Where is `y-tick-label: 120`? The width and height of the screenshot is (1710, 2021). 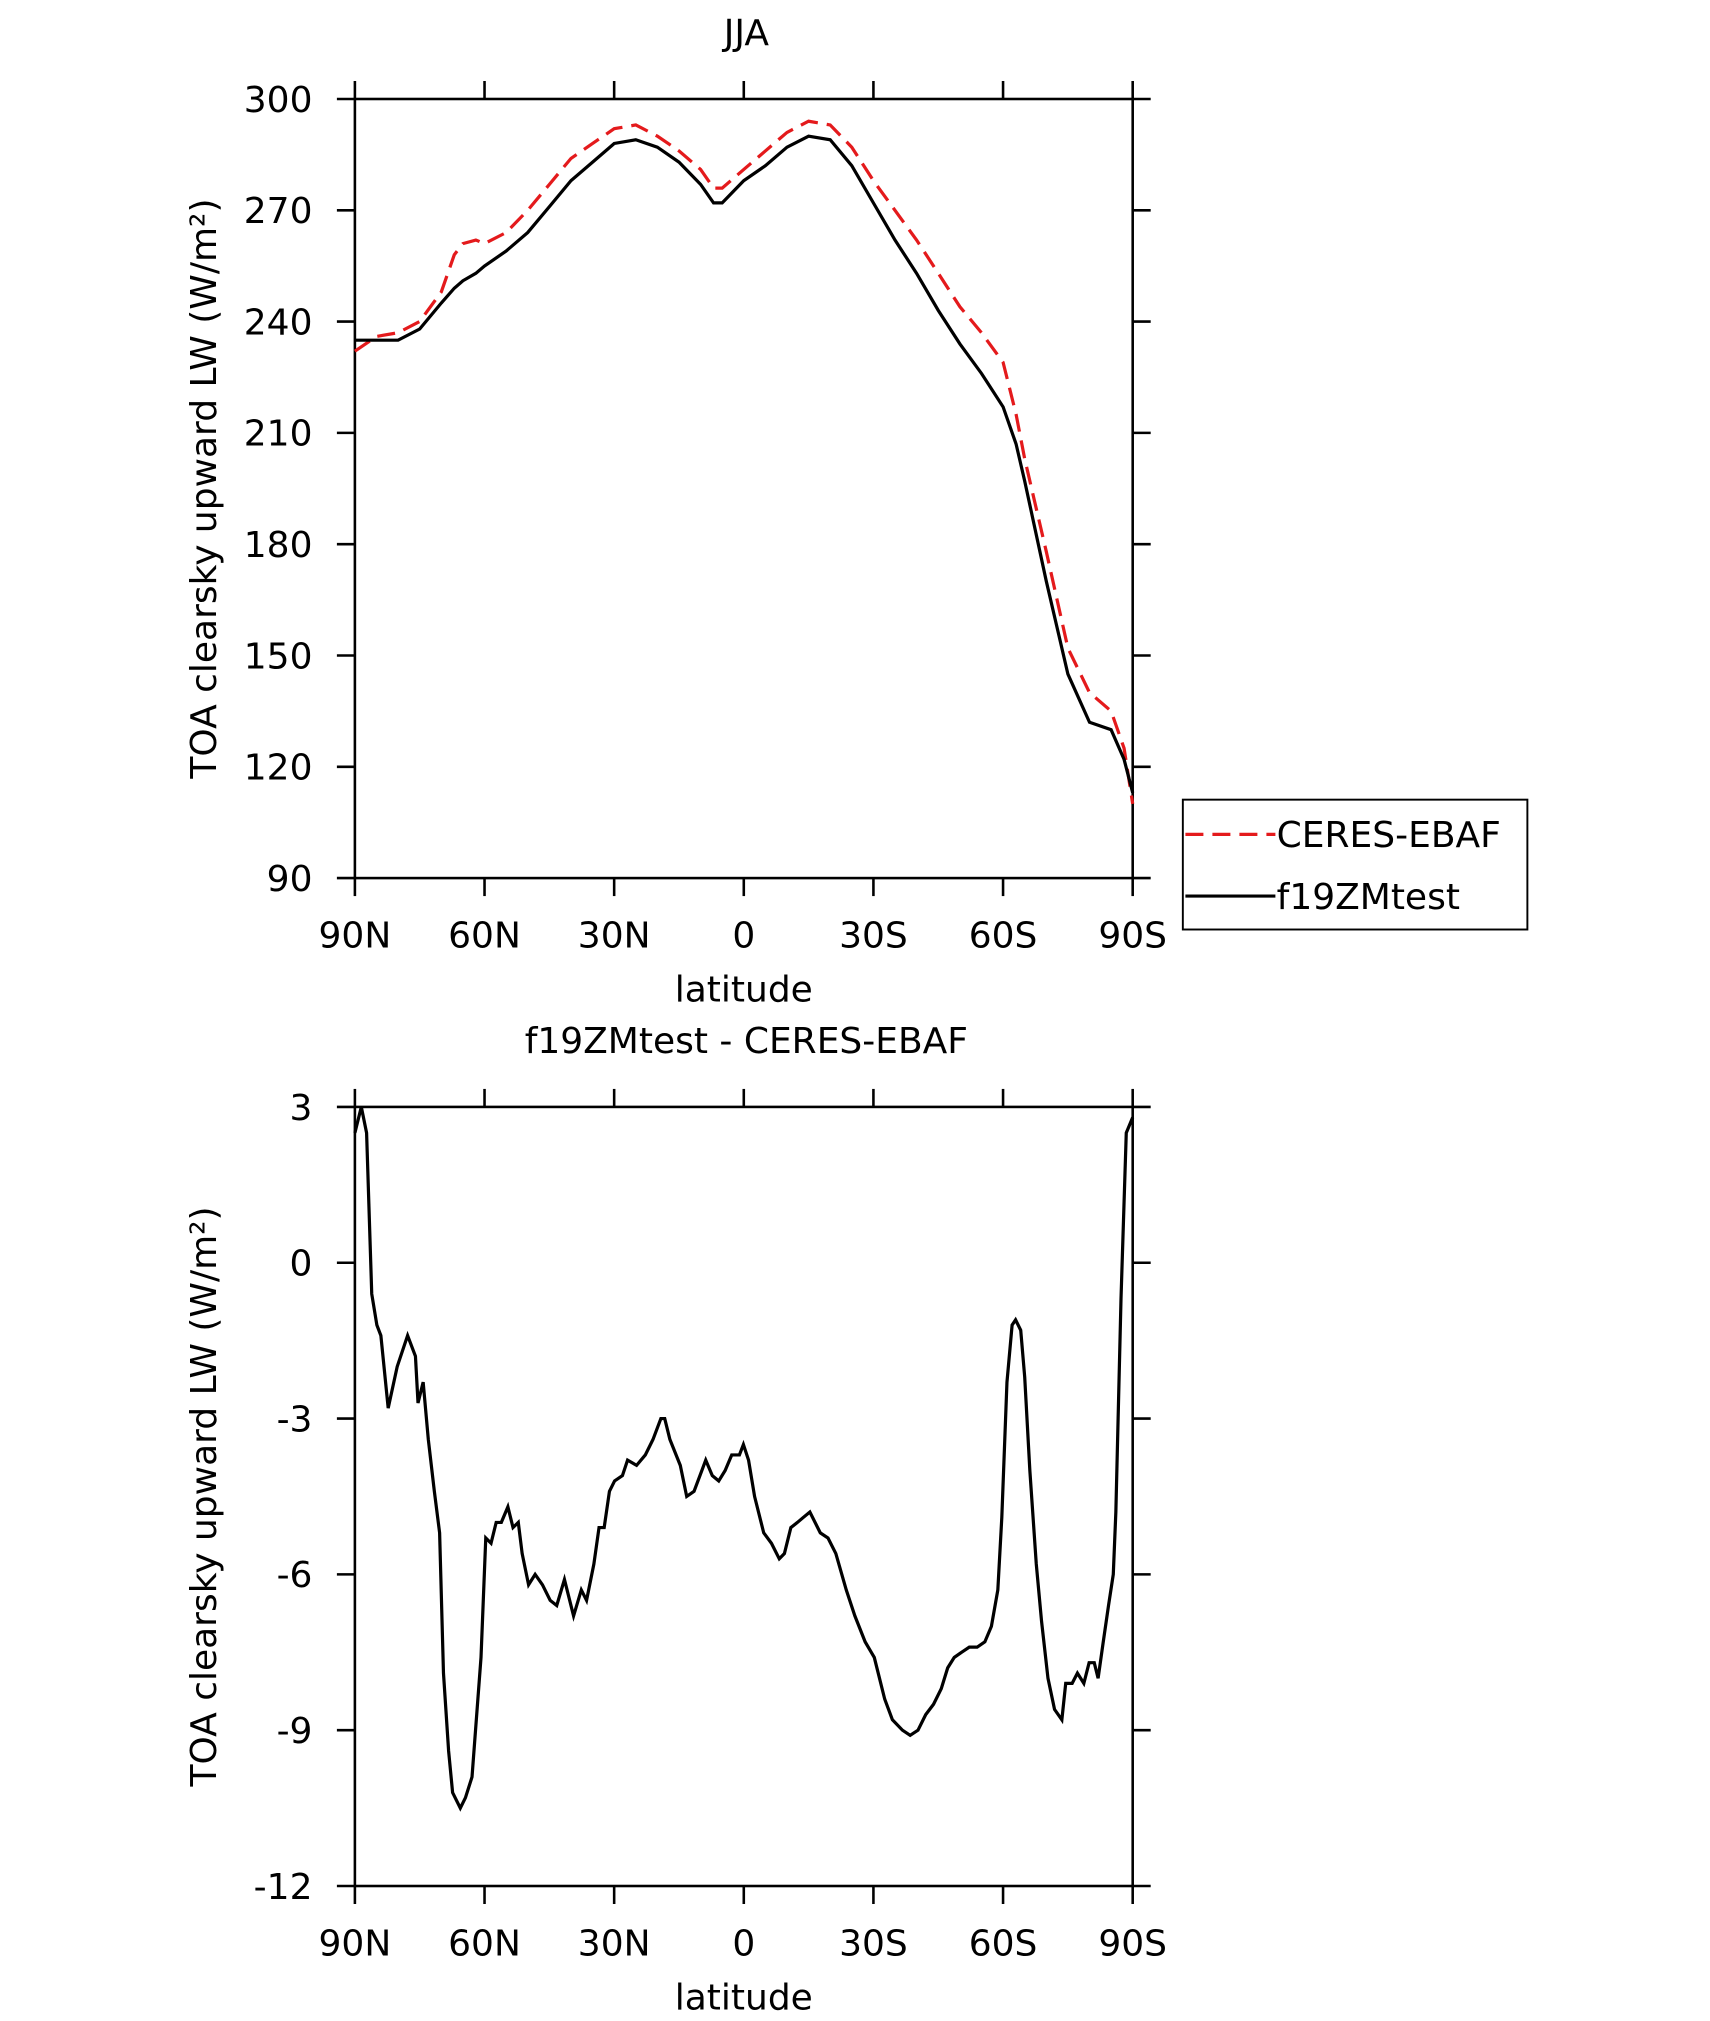
y-tick-label: 120 is located at coordinates (278, 768).